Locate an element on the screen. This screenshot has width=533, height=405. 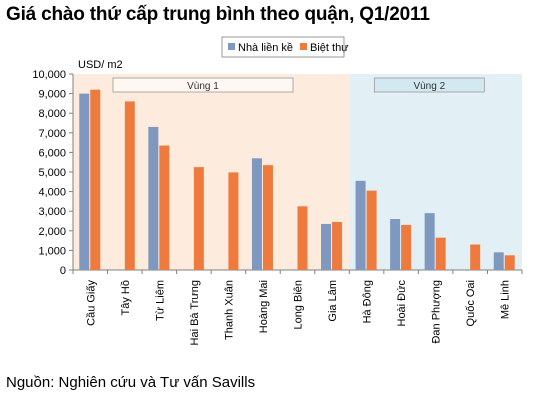
category-label: Hoàng Mai is located at coordinates (264, 306).